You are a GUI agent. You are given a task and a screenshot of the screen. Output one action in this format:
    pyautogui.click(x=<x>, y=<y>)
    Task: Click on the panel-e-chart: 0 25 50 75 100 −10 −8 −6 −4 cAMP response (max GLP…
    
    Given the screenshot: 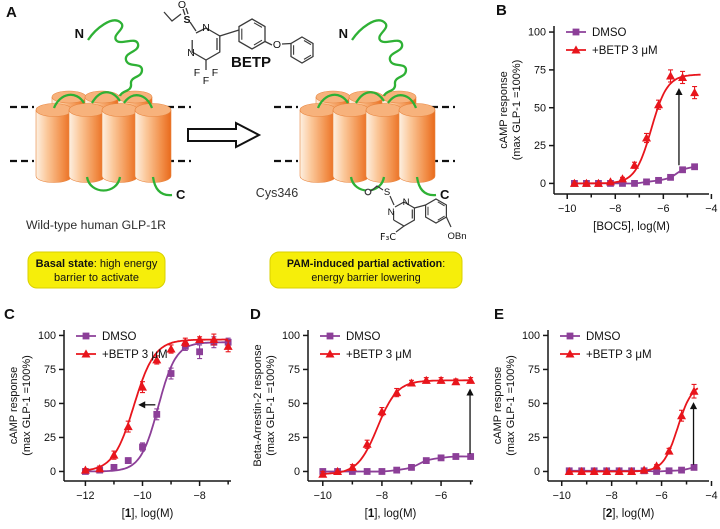 What is the action you would take?
    pyautogui.click(x=602, y=412)
    